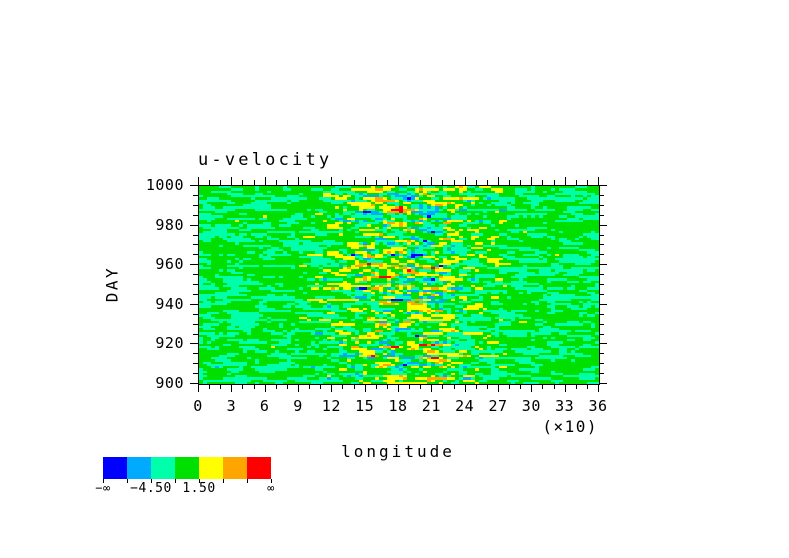  I want to click on x-tick-label: 9, so click(298, 406).